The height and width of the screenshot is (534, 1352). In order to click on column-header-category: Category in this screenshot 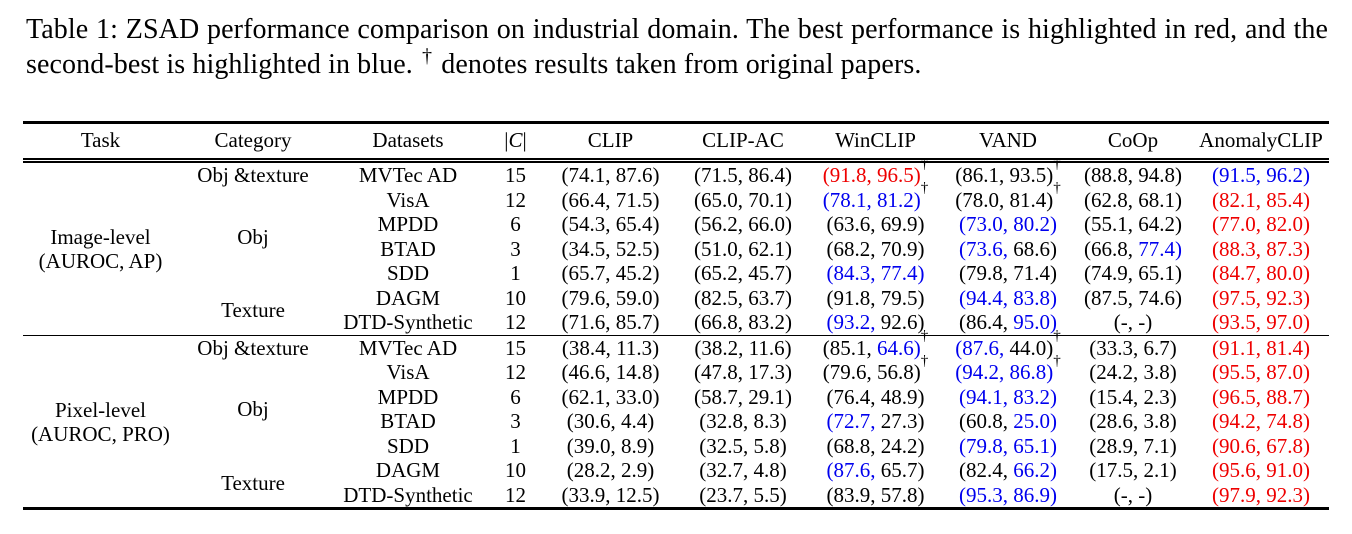, I will do `click(253, 143)`.